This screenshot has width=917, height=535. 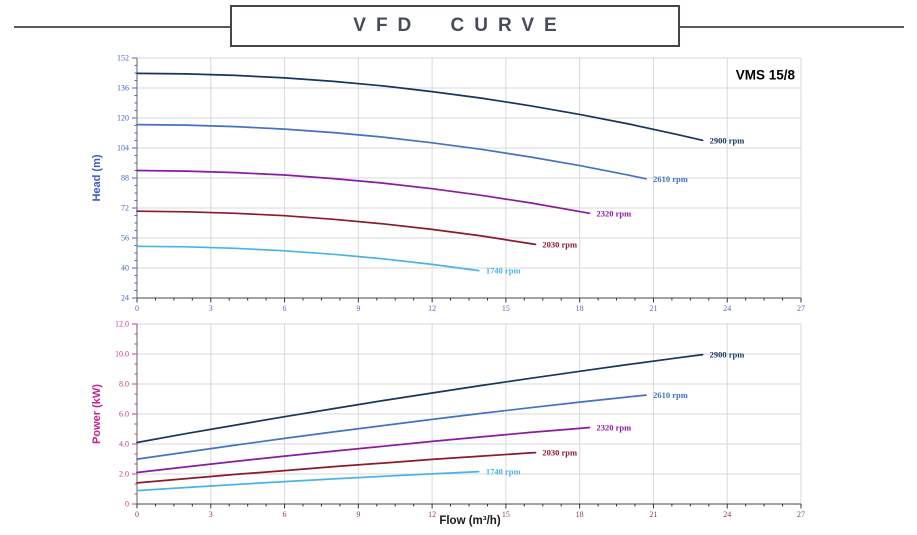 What do you see at coordinates (97, 414) in the screenshot?
I see `power-axis-label: Power (kW)` at bounding box center [97, 414].